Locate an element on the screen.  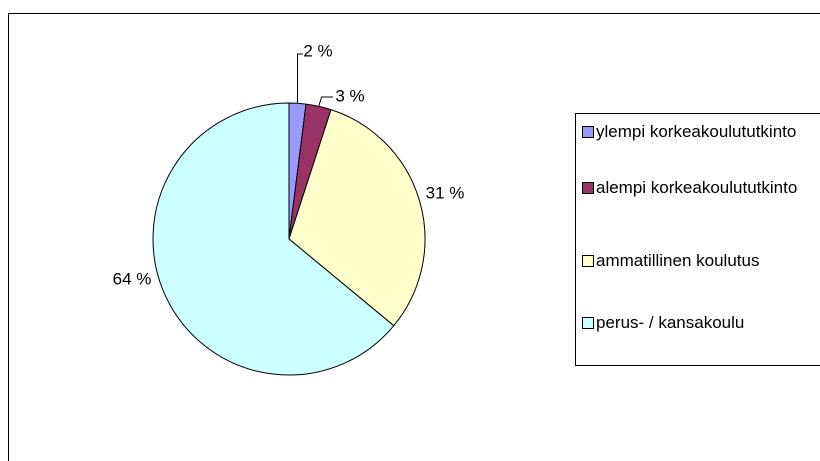
legend-label: alempi korkeakoulututkinto is located at coordinates (697, 187).